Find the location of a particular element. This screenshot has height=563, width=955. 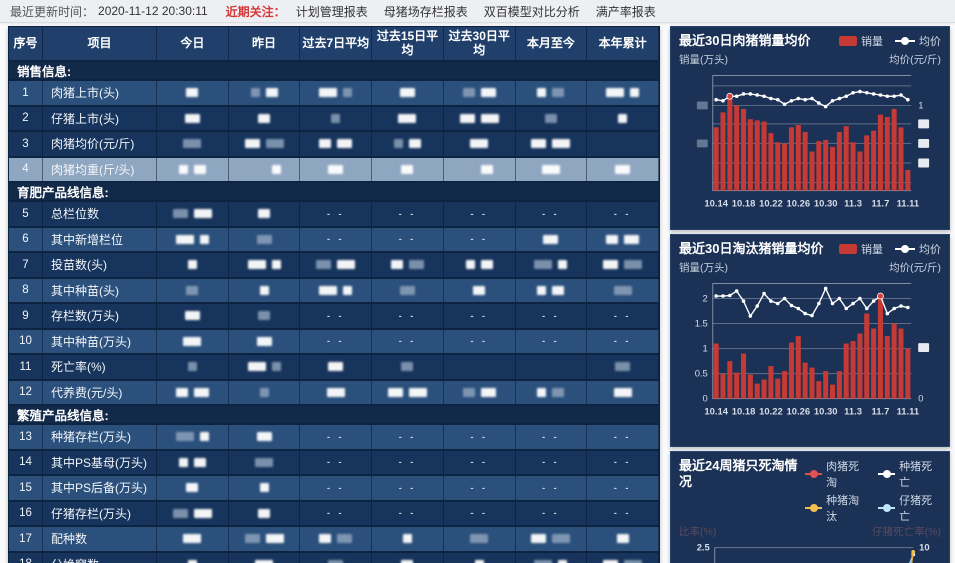

column-header: 本月至今 is located at coordinates (552, 43).